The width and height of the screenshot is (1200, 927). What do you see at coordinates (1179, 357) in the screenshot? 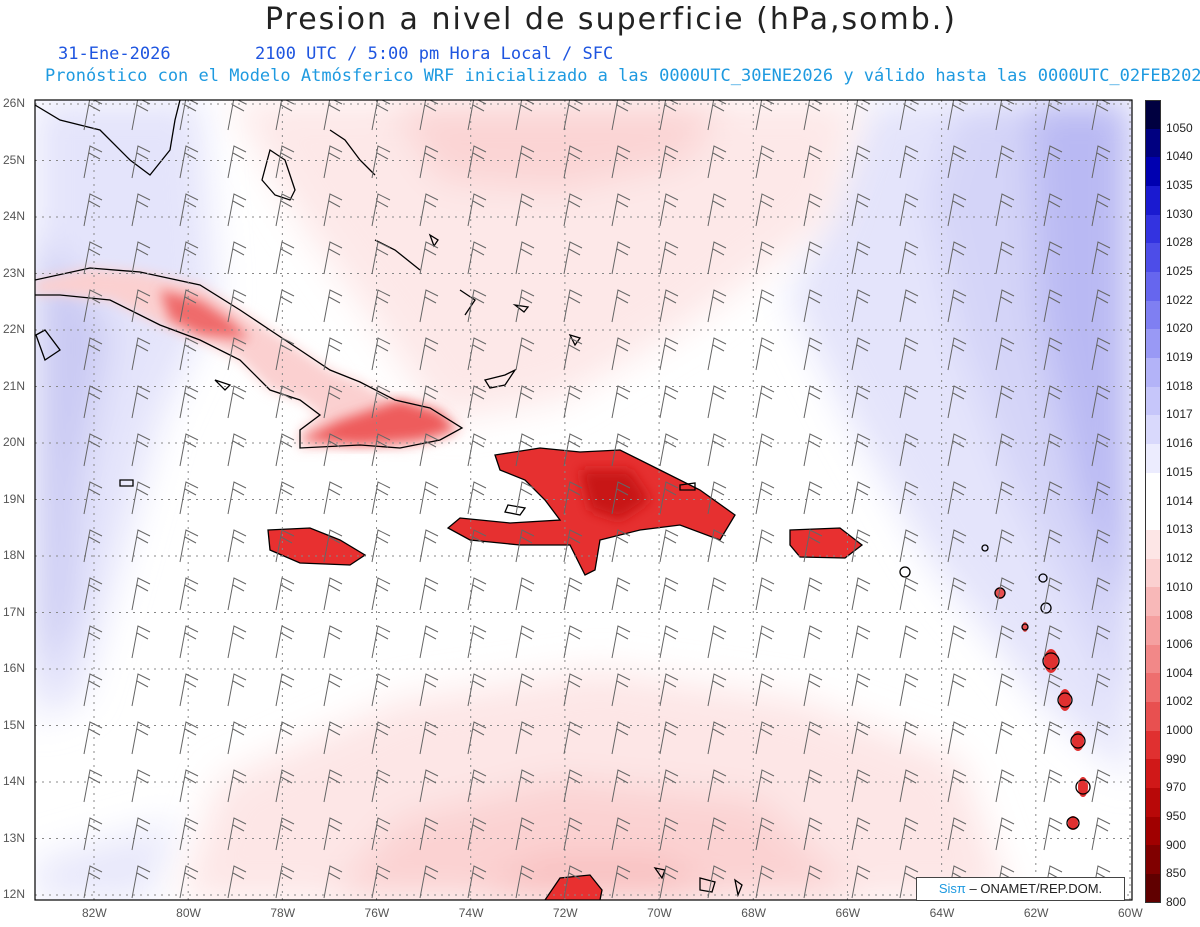
I see `colorbar-level-label: 1019` at bounding box center [1179, 357].